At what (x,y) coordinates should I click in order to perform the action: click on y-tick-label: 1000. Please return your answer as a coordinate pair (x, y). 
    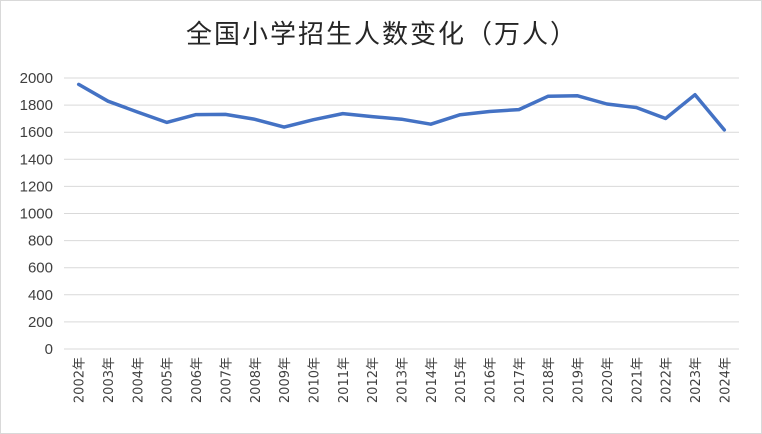
    Looking at the image, I should click on (36, 214).